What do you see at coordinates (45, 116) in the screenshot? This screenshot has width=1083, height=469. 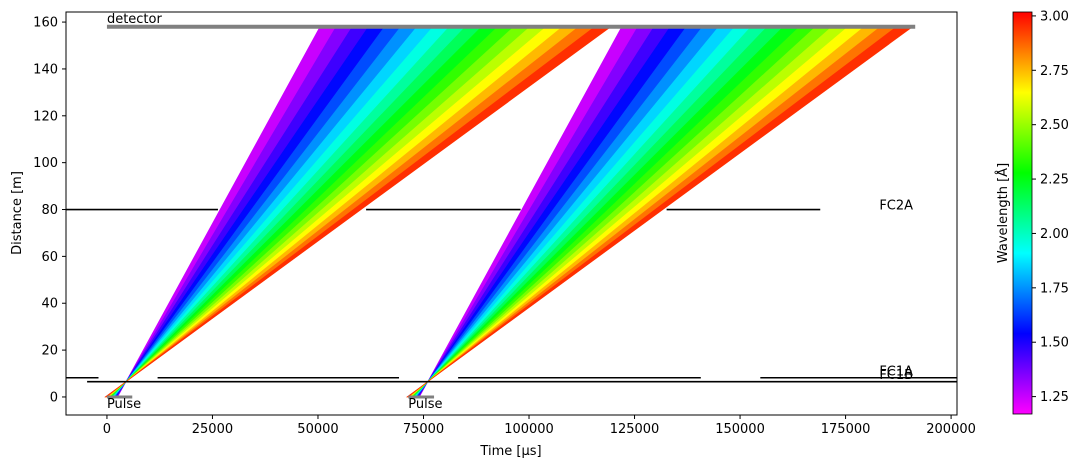 I see `y-tick-label: 120` at bounding box center [45, 116].